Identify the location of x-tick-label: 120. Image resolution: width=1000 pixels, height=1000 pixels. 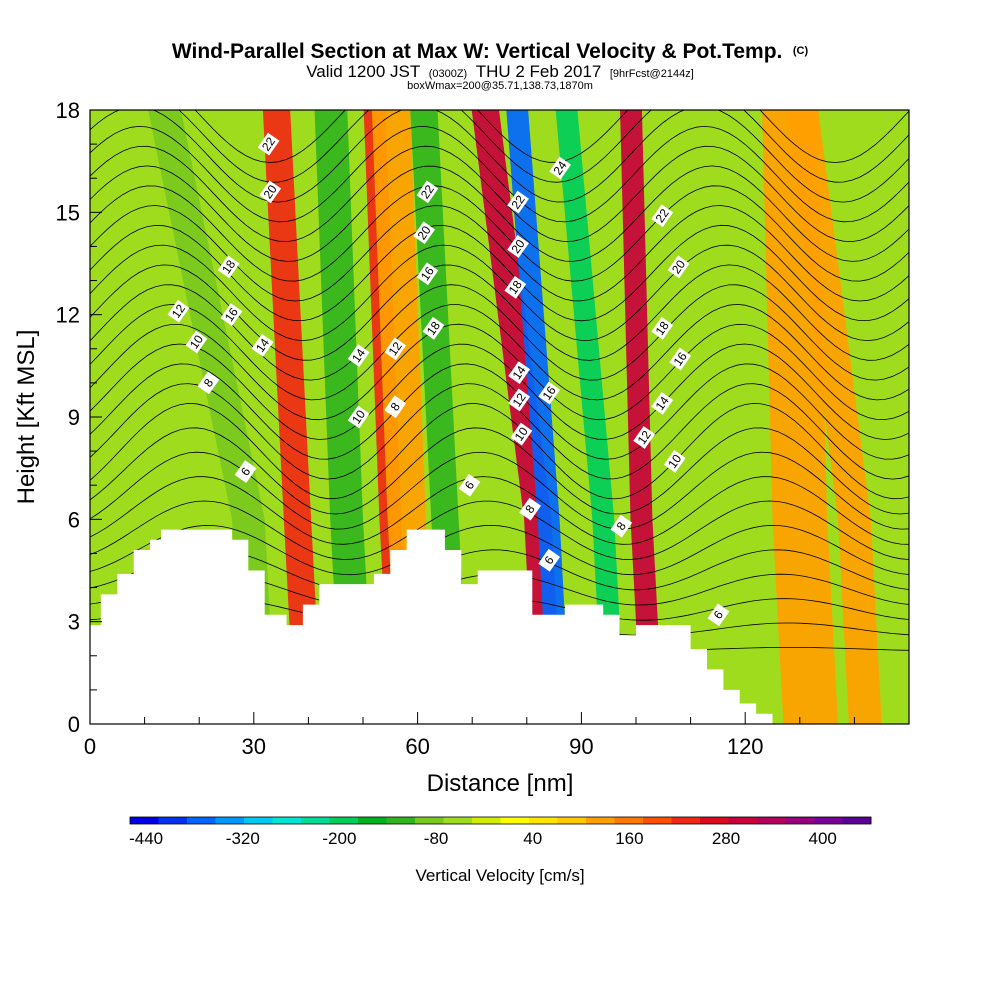
(745, 746).